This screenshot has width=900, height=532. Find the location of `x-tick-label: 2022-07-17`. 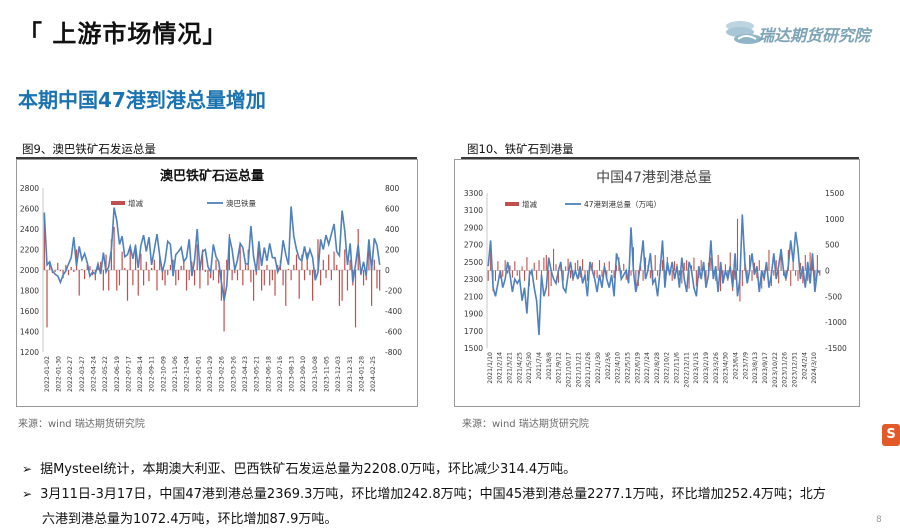

x-tick-label: 2022-07-17 is located at coordinates (128, 374).